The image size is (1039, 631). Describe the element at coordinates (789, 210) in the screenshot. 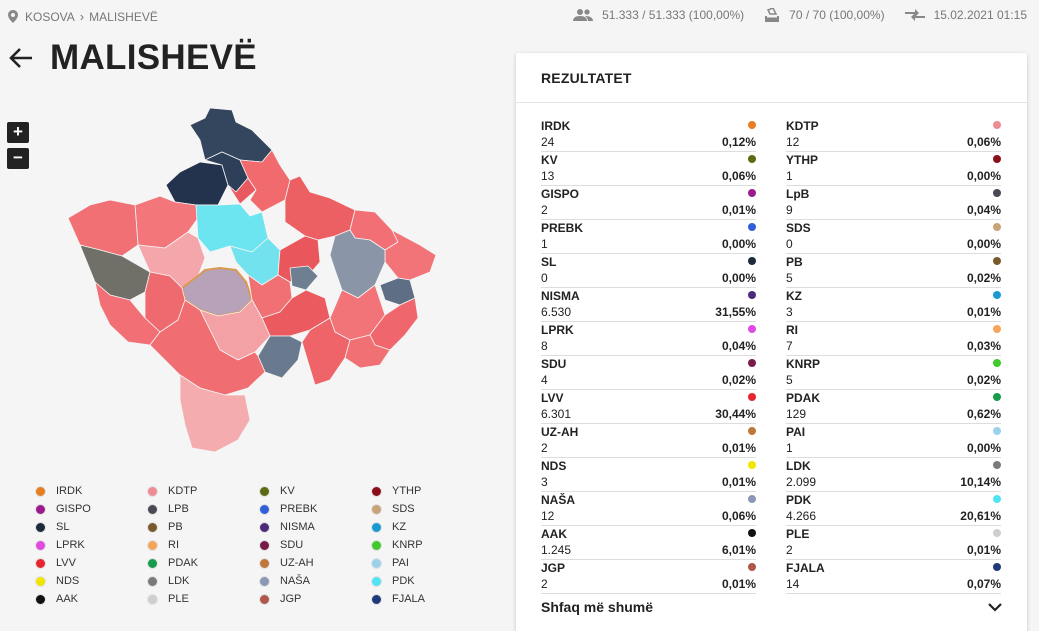

I see `party-votes: 9` at that location.